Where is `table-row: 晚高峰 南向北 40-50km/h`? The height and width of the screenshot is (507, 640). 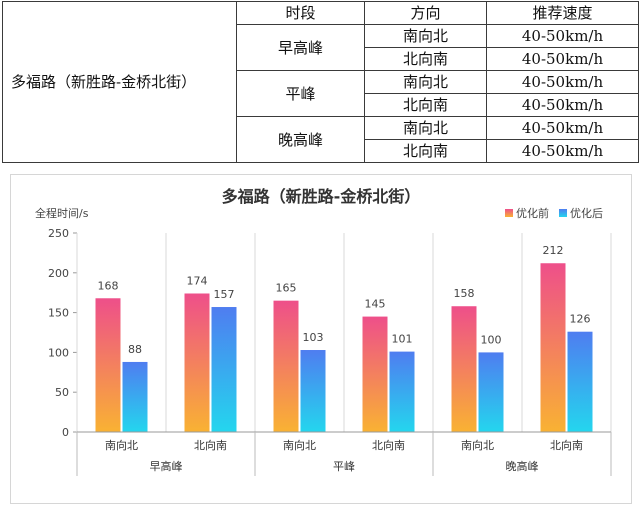
table-row: 晚高峰 南向北 40-50km/h is located at coordinates (321, 139).